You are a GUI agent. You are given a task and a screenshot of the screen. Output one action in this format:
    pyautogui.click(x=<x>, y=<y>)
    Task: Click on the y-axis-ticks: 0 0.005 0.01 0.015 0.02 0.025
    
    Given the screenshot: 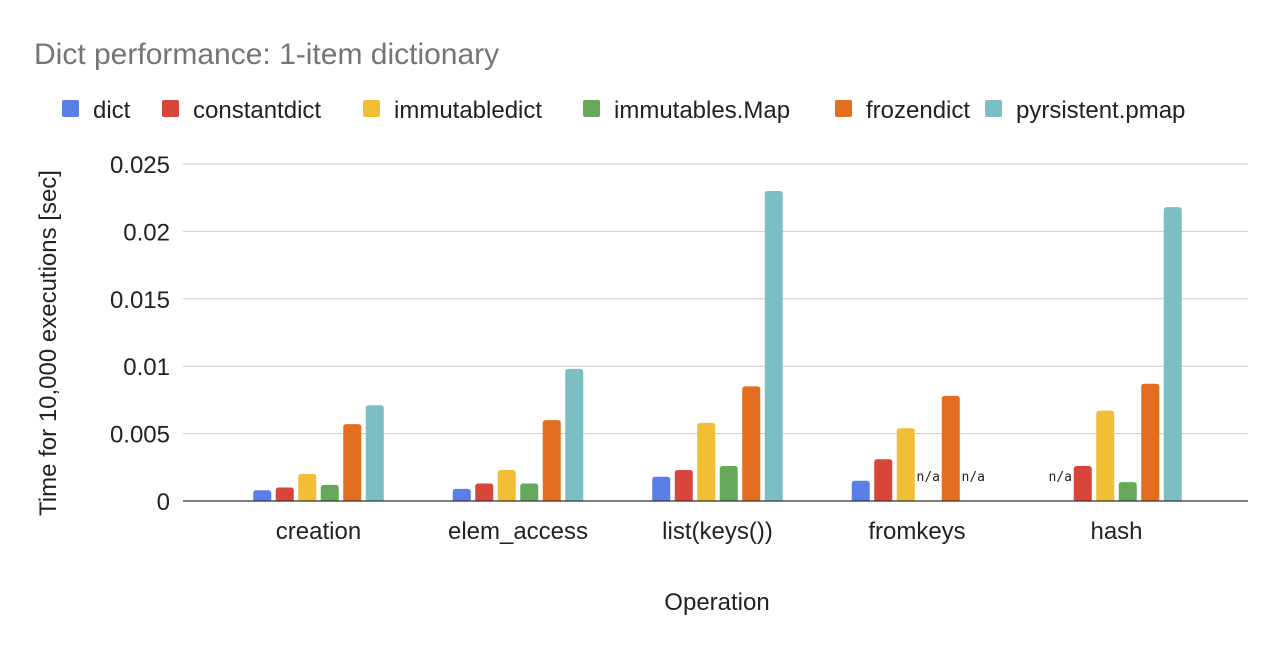 What is the action you would take?
    pyautogui.click(x=140, y=334)
    